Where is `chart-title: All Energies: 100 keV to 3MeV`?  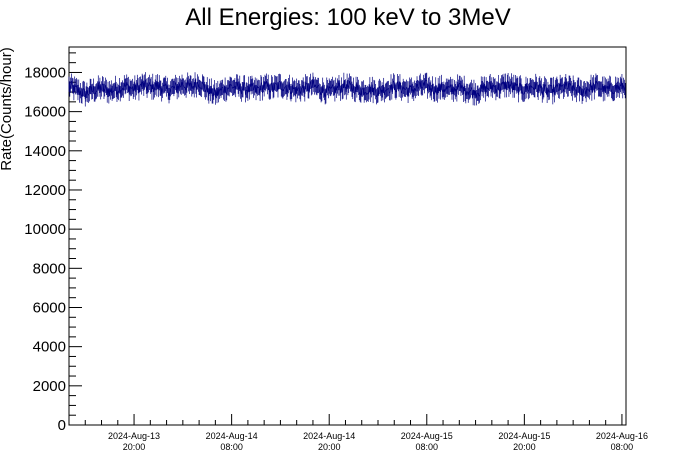
chart-title: All Energies: 100 keV to 3MeV is located at coordinates (348, 17).